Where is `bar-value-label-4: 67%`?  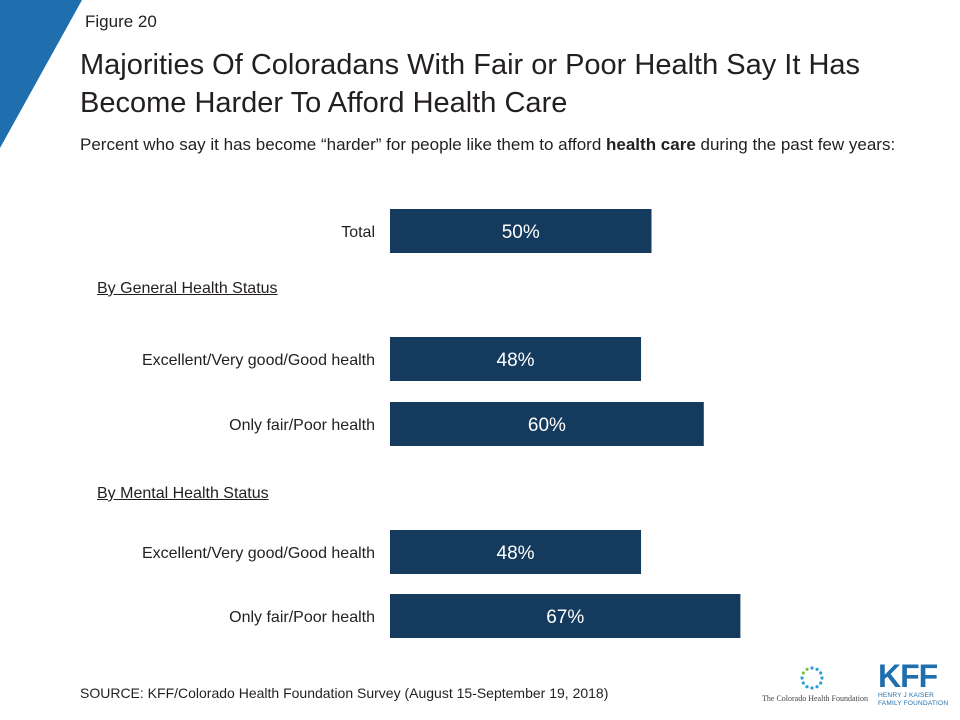 bar-value-label-4: 67% is located at coordinates (565, 617).